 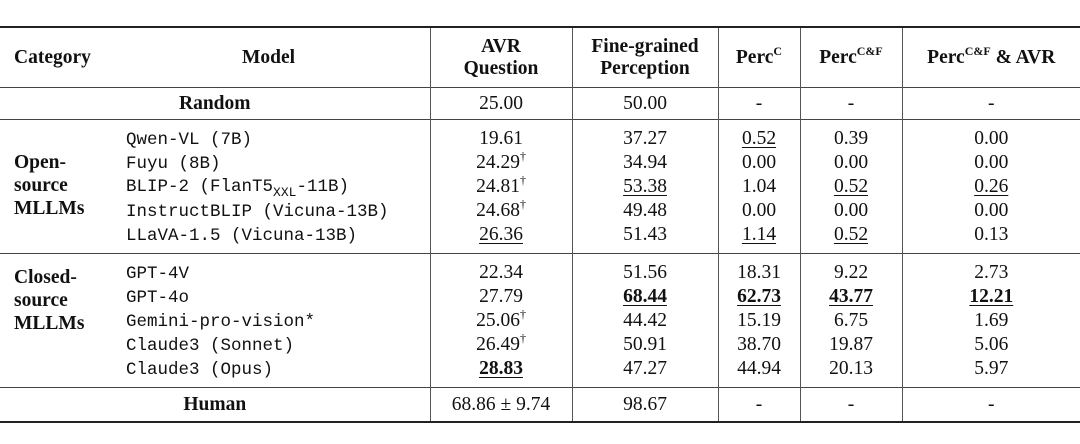 I want to click on model-cell: BLIP-2 (FlanT5XXL-11B), so click(x=215, y=187).